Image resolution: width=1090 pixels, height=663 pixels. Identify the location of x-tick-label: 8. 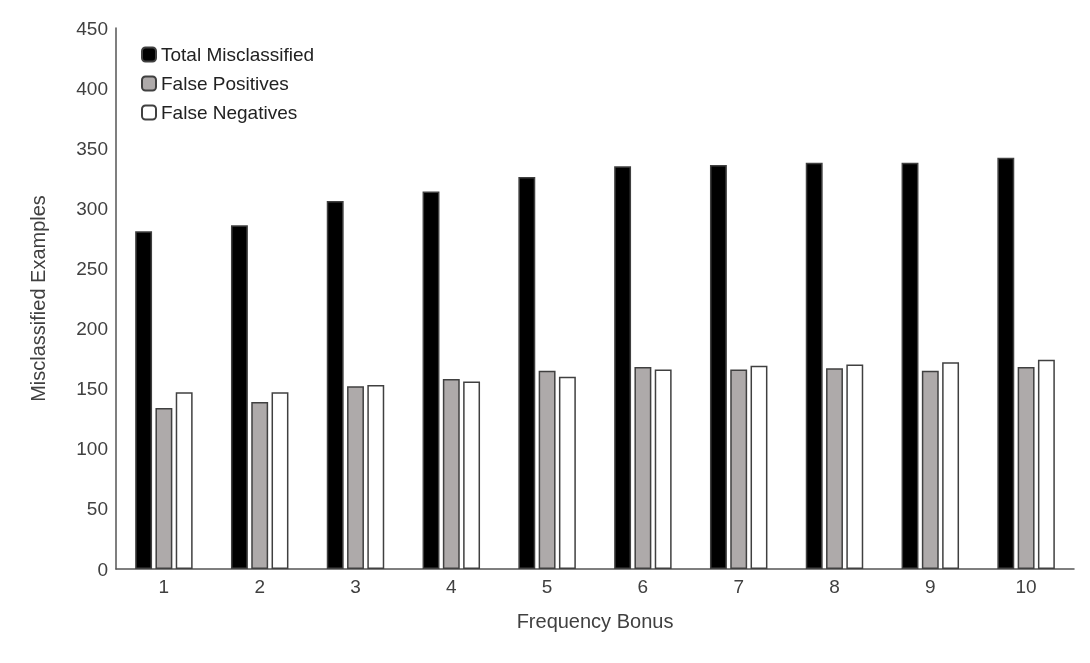
(834, 586).